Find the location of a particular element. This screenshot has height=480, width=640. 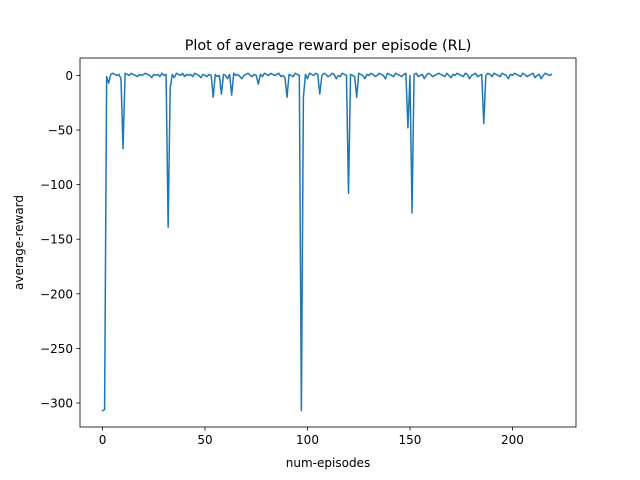

x-axis: 0 50 100 150 200 is located at coordinates (311, 437).